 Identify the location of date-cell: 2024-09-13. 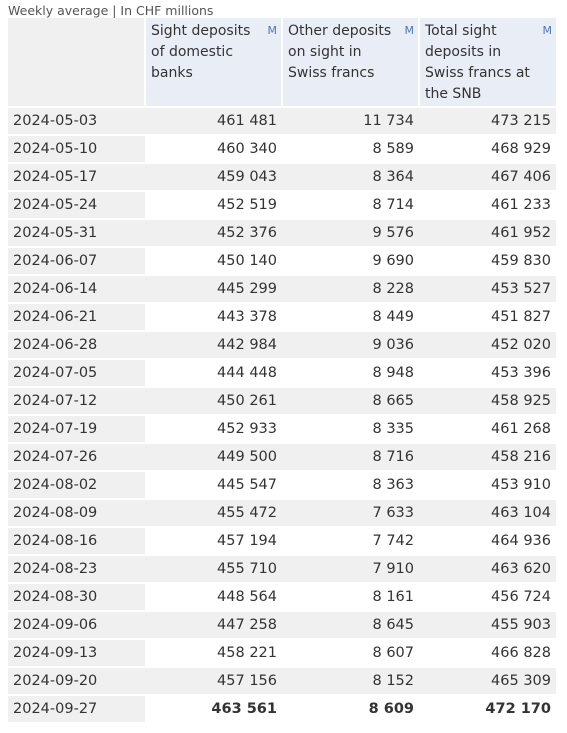
(76, 652).